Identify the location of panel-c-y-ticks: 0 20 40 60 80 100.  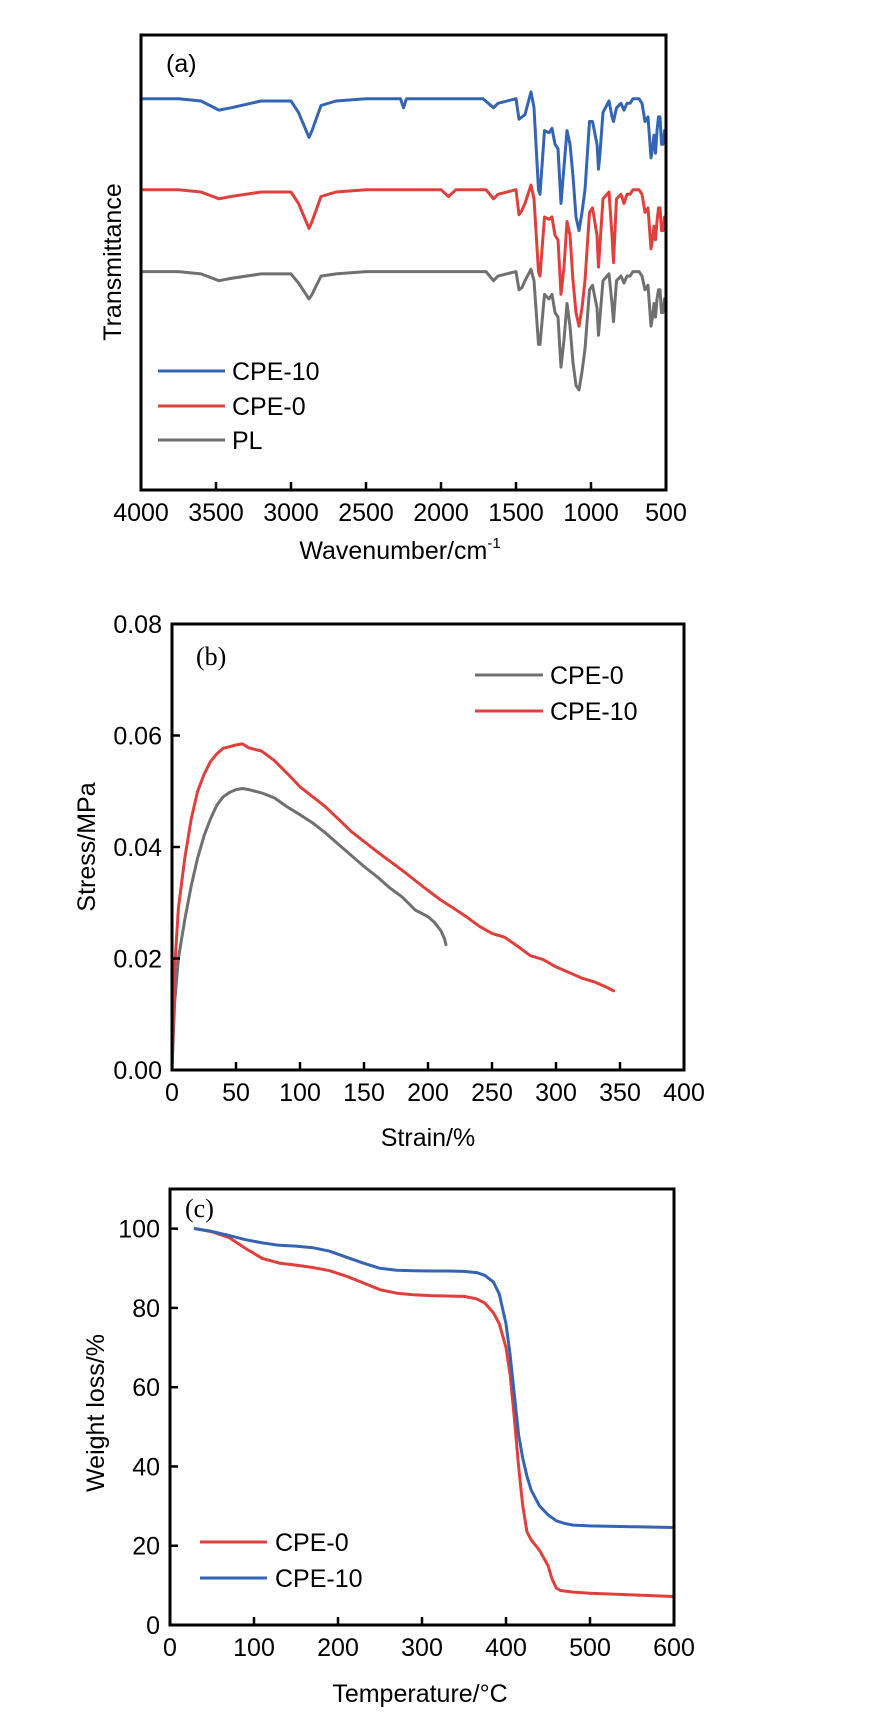
(148, 1428).